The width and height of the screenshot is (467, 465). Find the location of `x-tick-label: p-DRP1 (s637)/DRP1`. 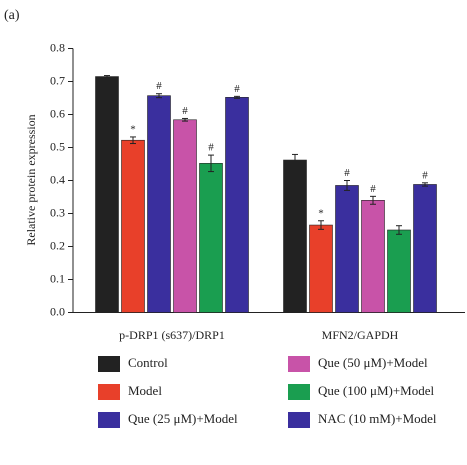

x-tick-label: p-DRP1 (s637)/DRP1 is located at coordinates (172, 335).